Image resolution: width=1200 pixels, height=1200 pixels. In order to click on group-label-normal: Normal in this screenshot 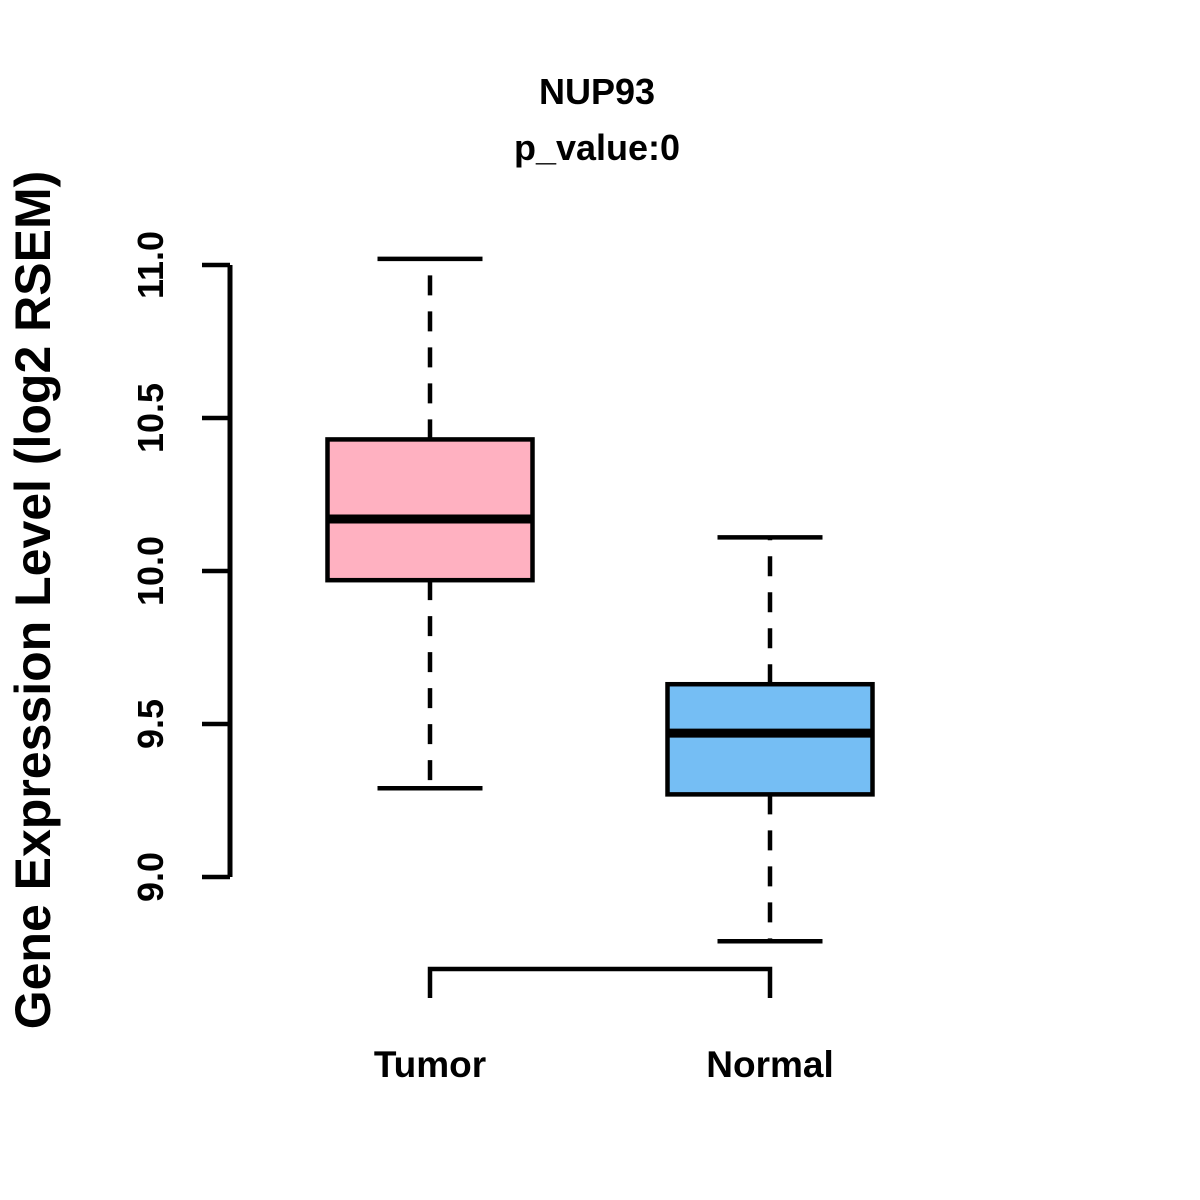, I will do `click(769, 1064)`.